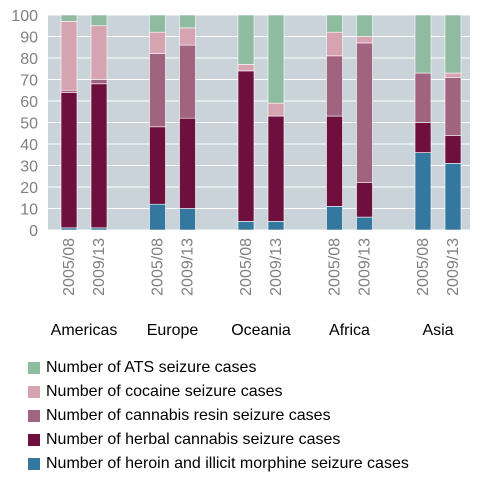 The height and width of the screenshot is (481, 490). What do you see at coordinates (29, 188) in the screenshot?
I see `y-tick-label: 20` at bounding box center [29, 188].